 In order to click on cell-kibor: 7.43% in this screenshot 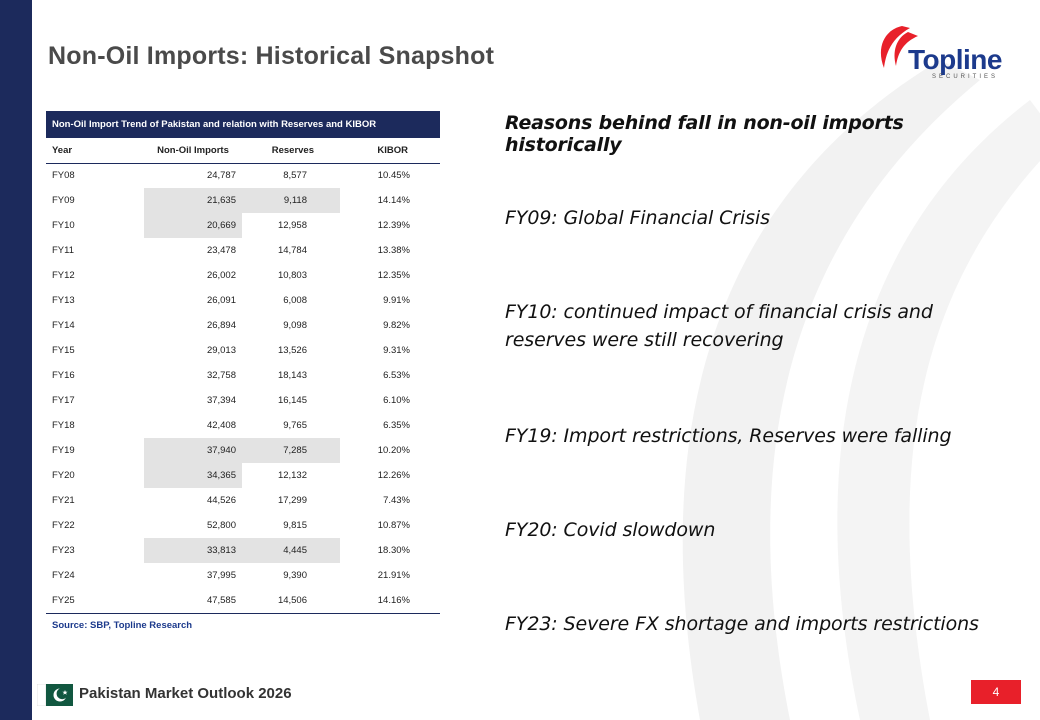, I will do `click(396, 500)`.